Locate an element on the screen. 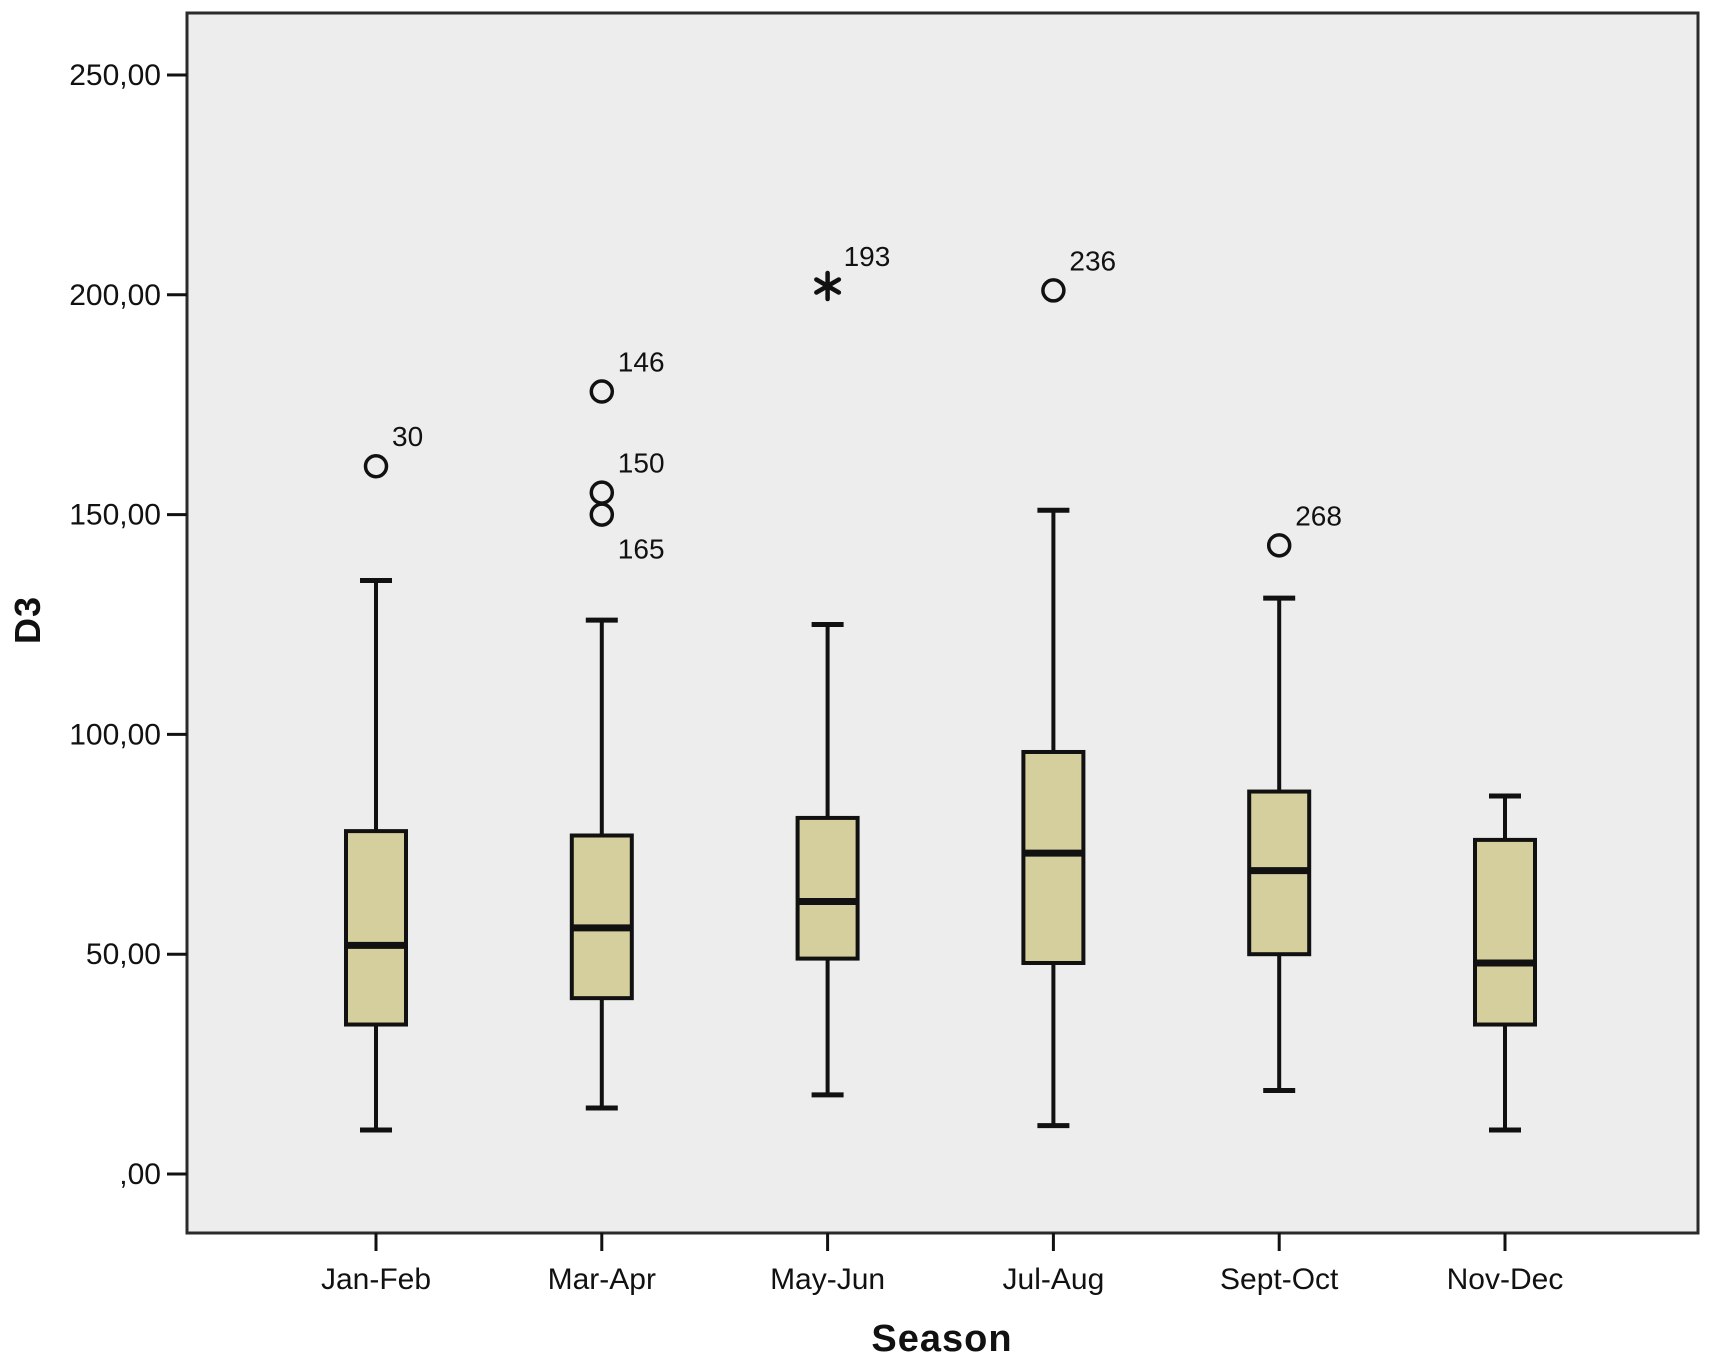 The image size is (1713, 1361). boxplot-sept-oct: 268 is located at coordinates (1294, 796).